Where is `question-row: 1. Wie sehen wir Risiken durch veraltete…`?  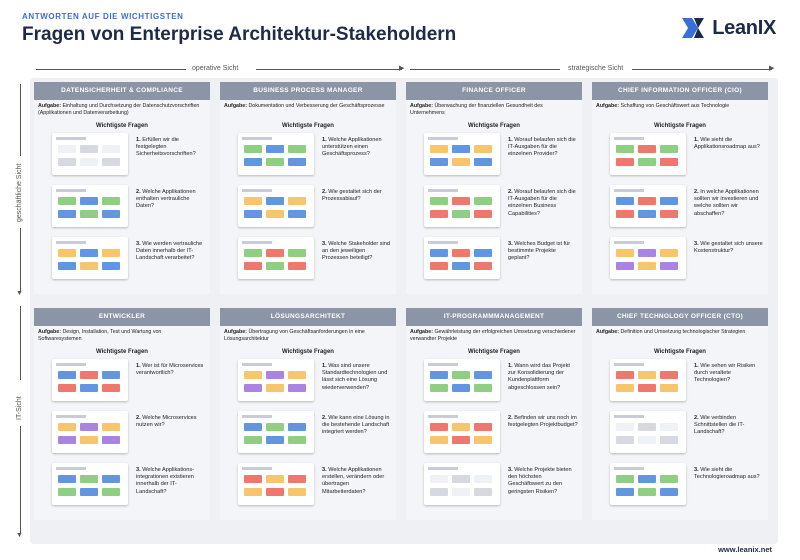
question-row: 1. Wie sehen wir Risiken durch veraltete… is located at coordinates (680, 385).